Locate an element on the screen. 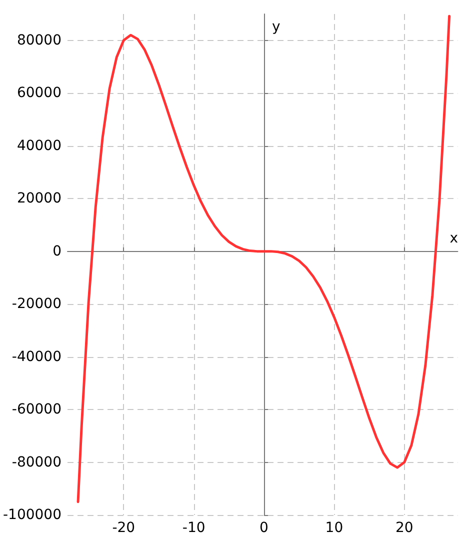  y-tick-label: 20000 is located at coordinates (39, 198).